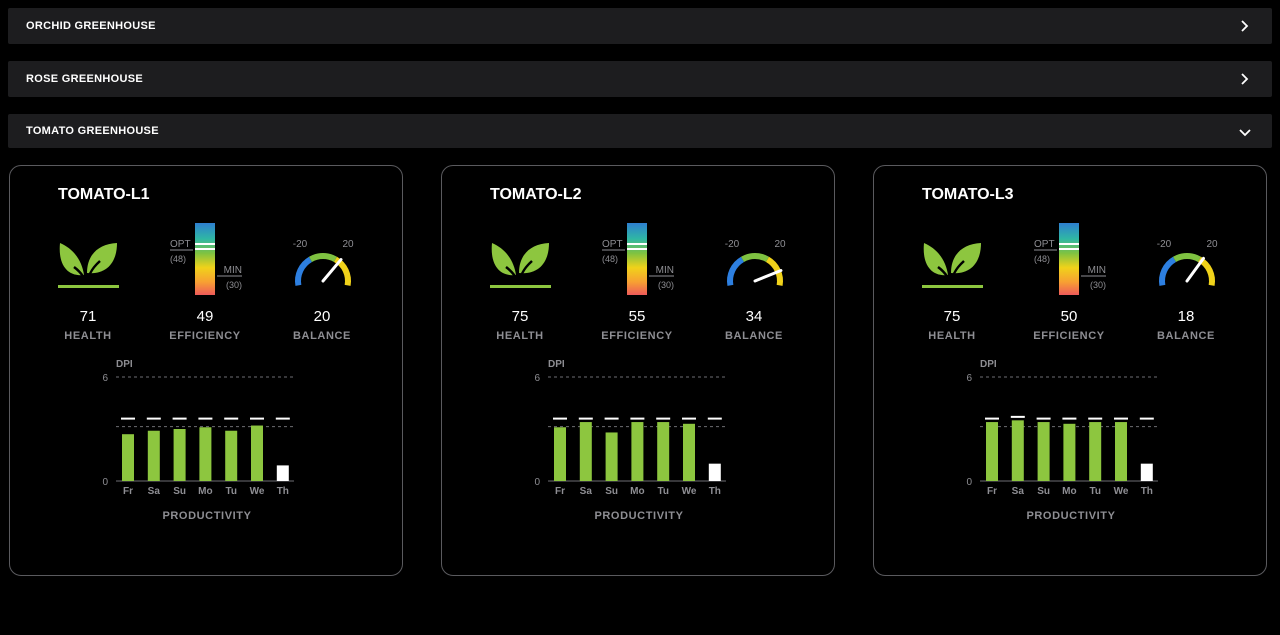 The image size is (1280, 635). I want to click on balance-gauge: -20 20, so click(1187, 262).